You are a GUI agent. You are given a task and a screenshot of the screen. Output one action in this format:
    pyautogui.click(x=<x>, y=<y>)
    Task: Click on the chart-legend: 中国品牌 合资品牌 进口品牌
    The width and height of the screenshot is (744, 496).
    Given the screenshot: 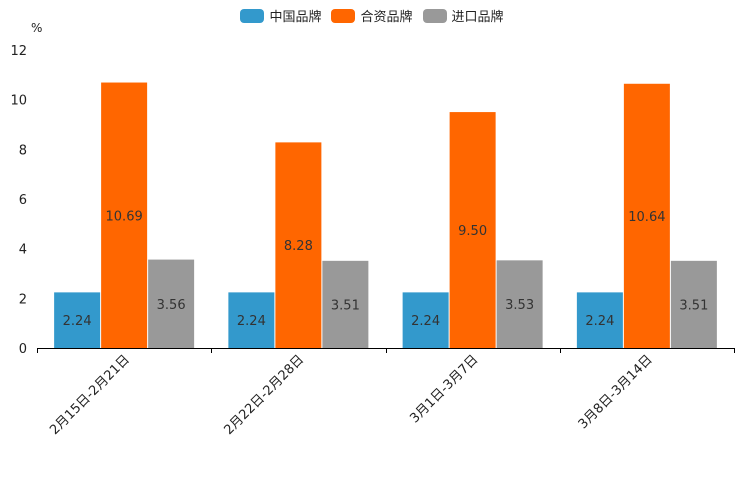 What is the action you would take?
    pyautogui.click(x=372, y=15)
    